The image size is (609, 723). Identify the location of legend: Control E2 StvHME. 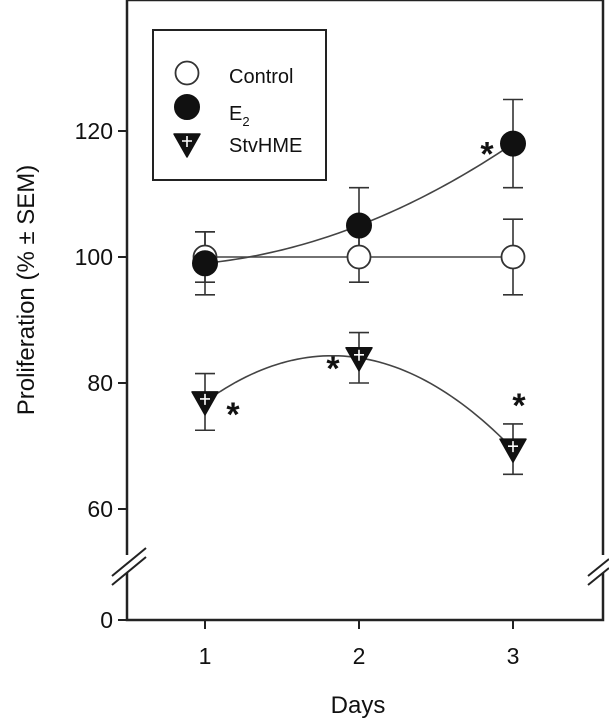
(239, 105).